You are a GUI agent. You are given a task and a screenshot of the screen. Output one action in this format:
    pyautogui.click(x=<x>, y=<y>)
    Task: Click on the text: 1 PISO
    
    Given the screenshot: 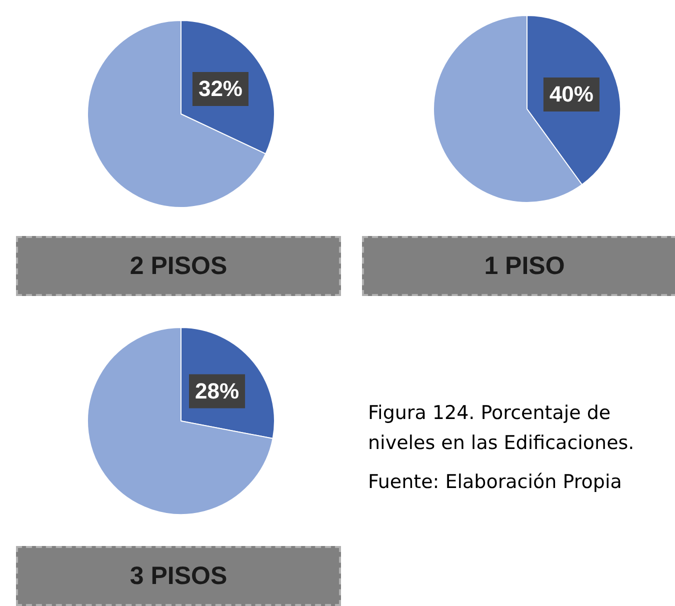 What is the action you would take?
    pyautogui.click(x=518, y=266)
    